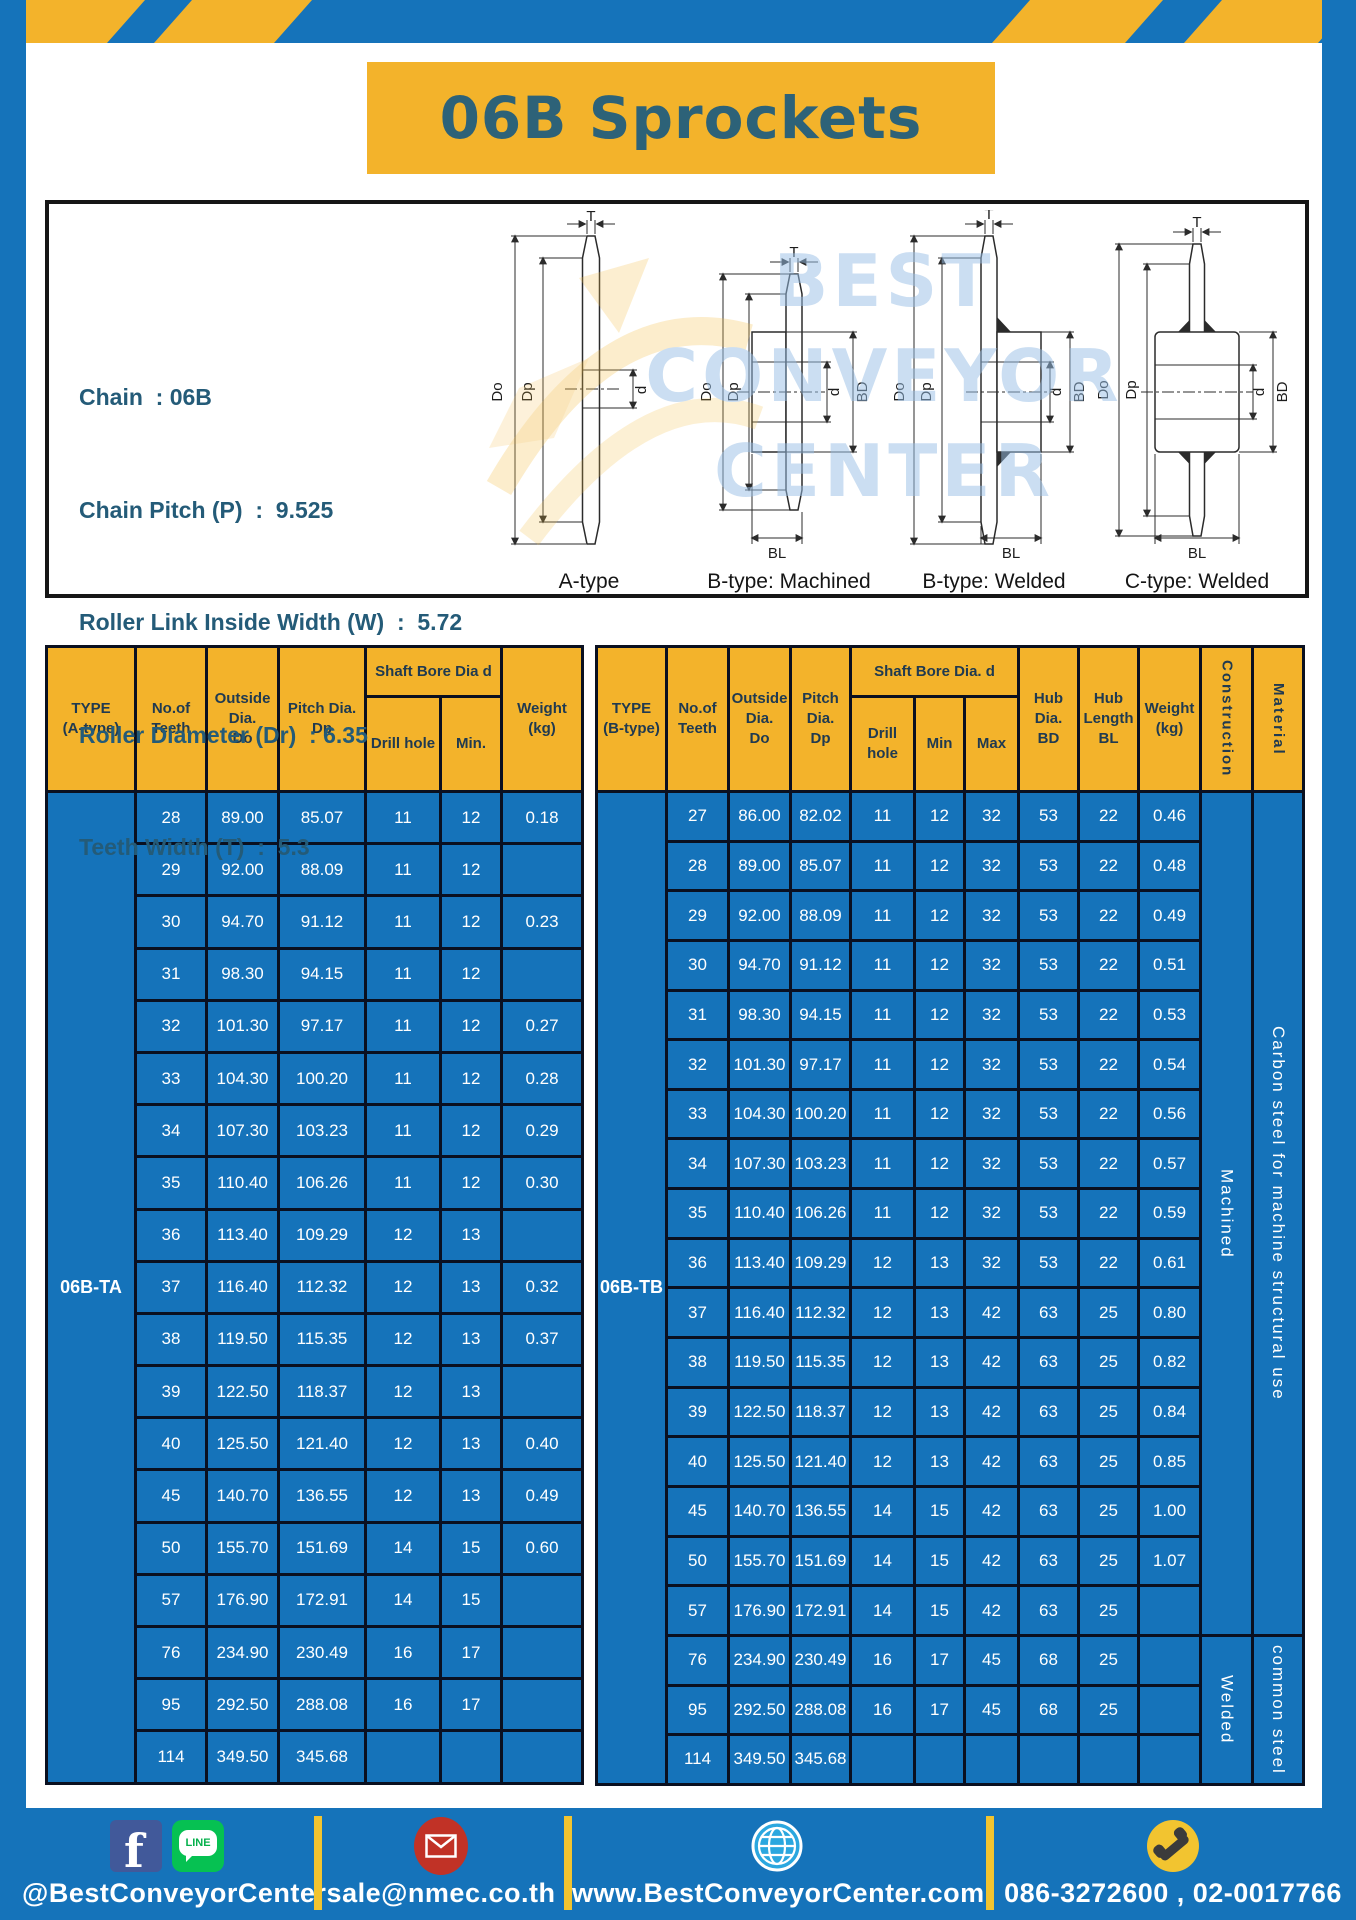  What do you see at coordinates (950, 1213) in the screenshot?
I see `table-row: 35 110.40 106.26 11 12 32 53 22 0.59` at bounding box center [950, 1213].